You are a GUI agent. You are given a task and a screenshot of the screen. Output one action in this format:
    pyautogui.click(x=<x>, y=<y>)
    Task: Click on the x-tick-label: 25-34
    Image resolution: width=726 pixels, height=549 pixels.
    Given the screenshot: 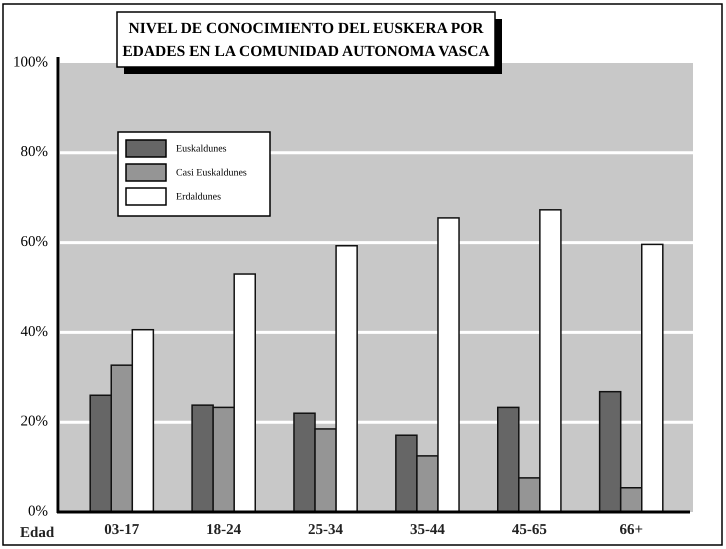 What is the action you would take?
    pyautogui.click(x=326, y=530)
    